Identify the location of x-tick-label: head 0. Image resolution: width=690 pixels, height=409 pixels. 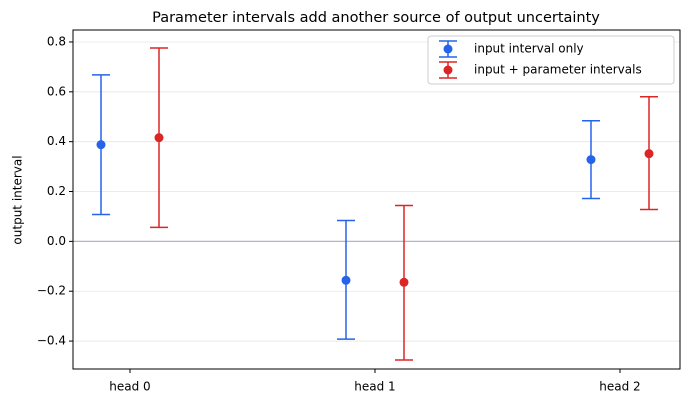
(129, 387).